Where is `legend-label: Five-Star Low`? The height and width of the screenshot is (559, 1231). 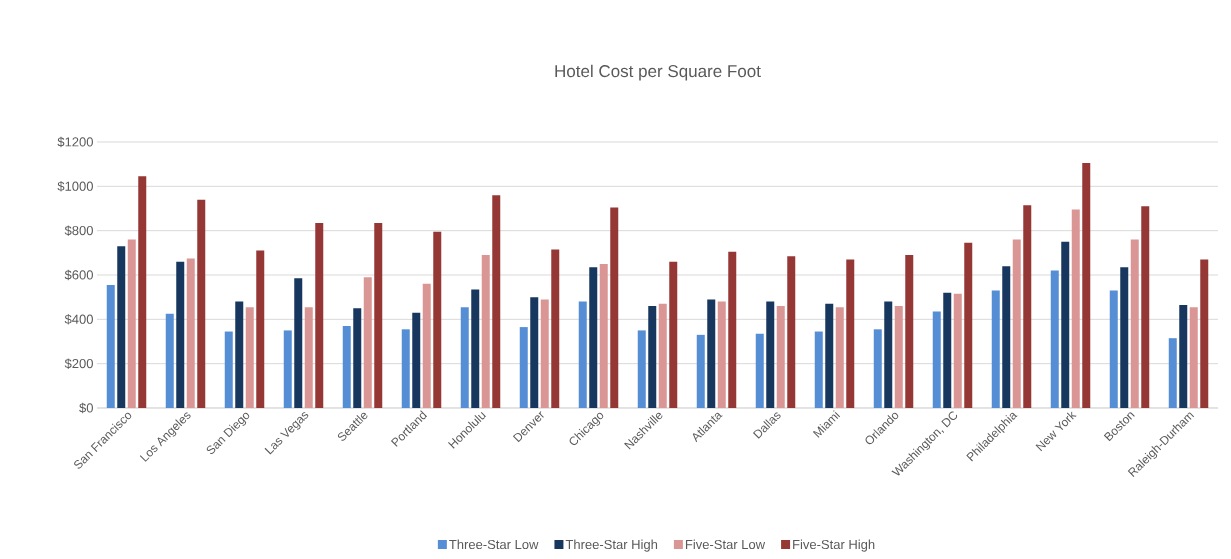
legend-label: Five-Star Low is located at coordinates (725, 544).